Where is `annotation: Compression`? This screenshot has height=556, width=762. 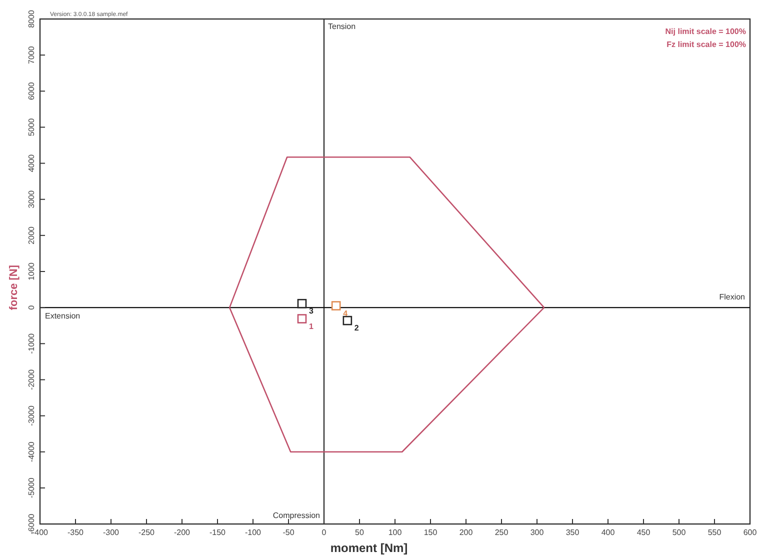 annotation: Compression is located at coordinates (296, 515).